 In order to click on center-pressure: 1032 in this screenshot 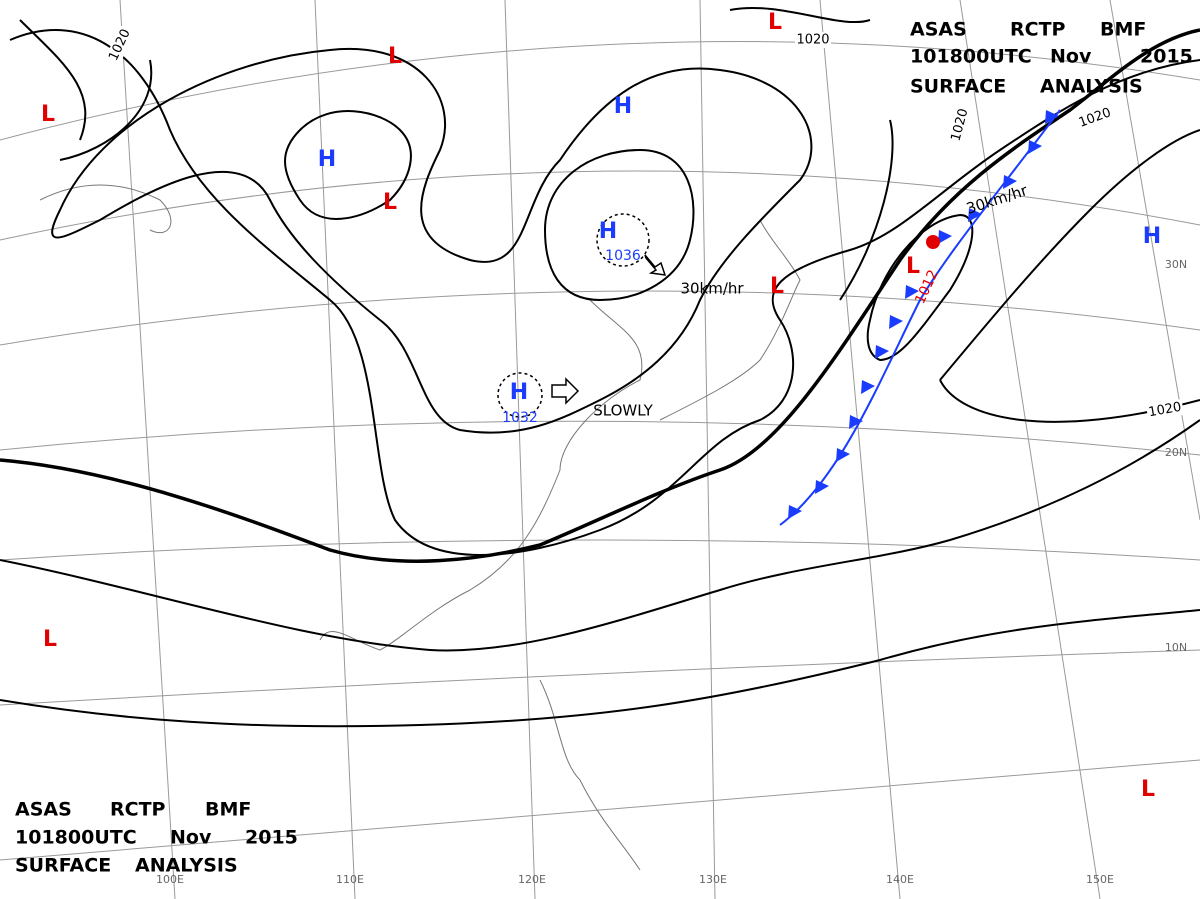, I will do `click(520, 418)`.